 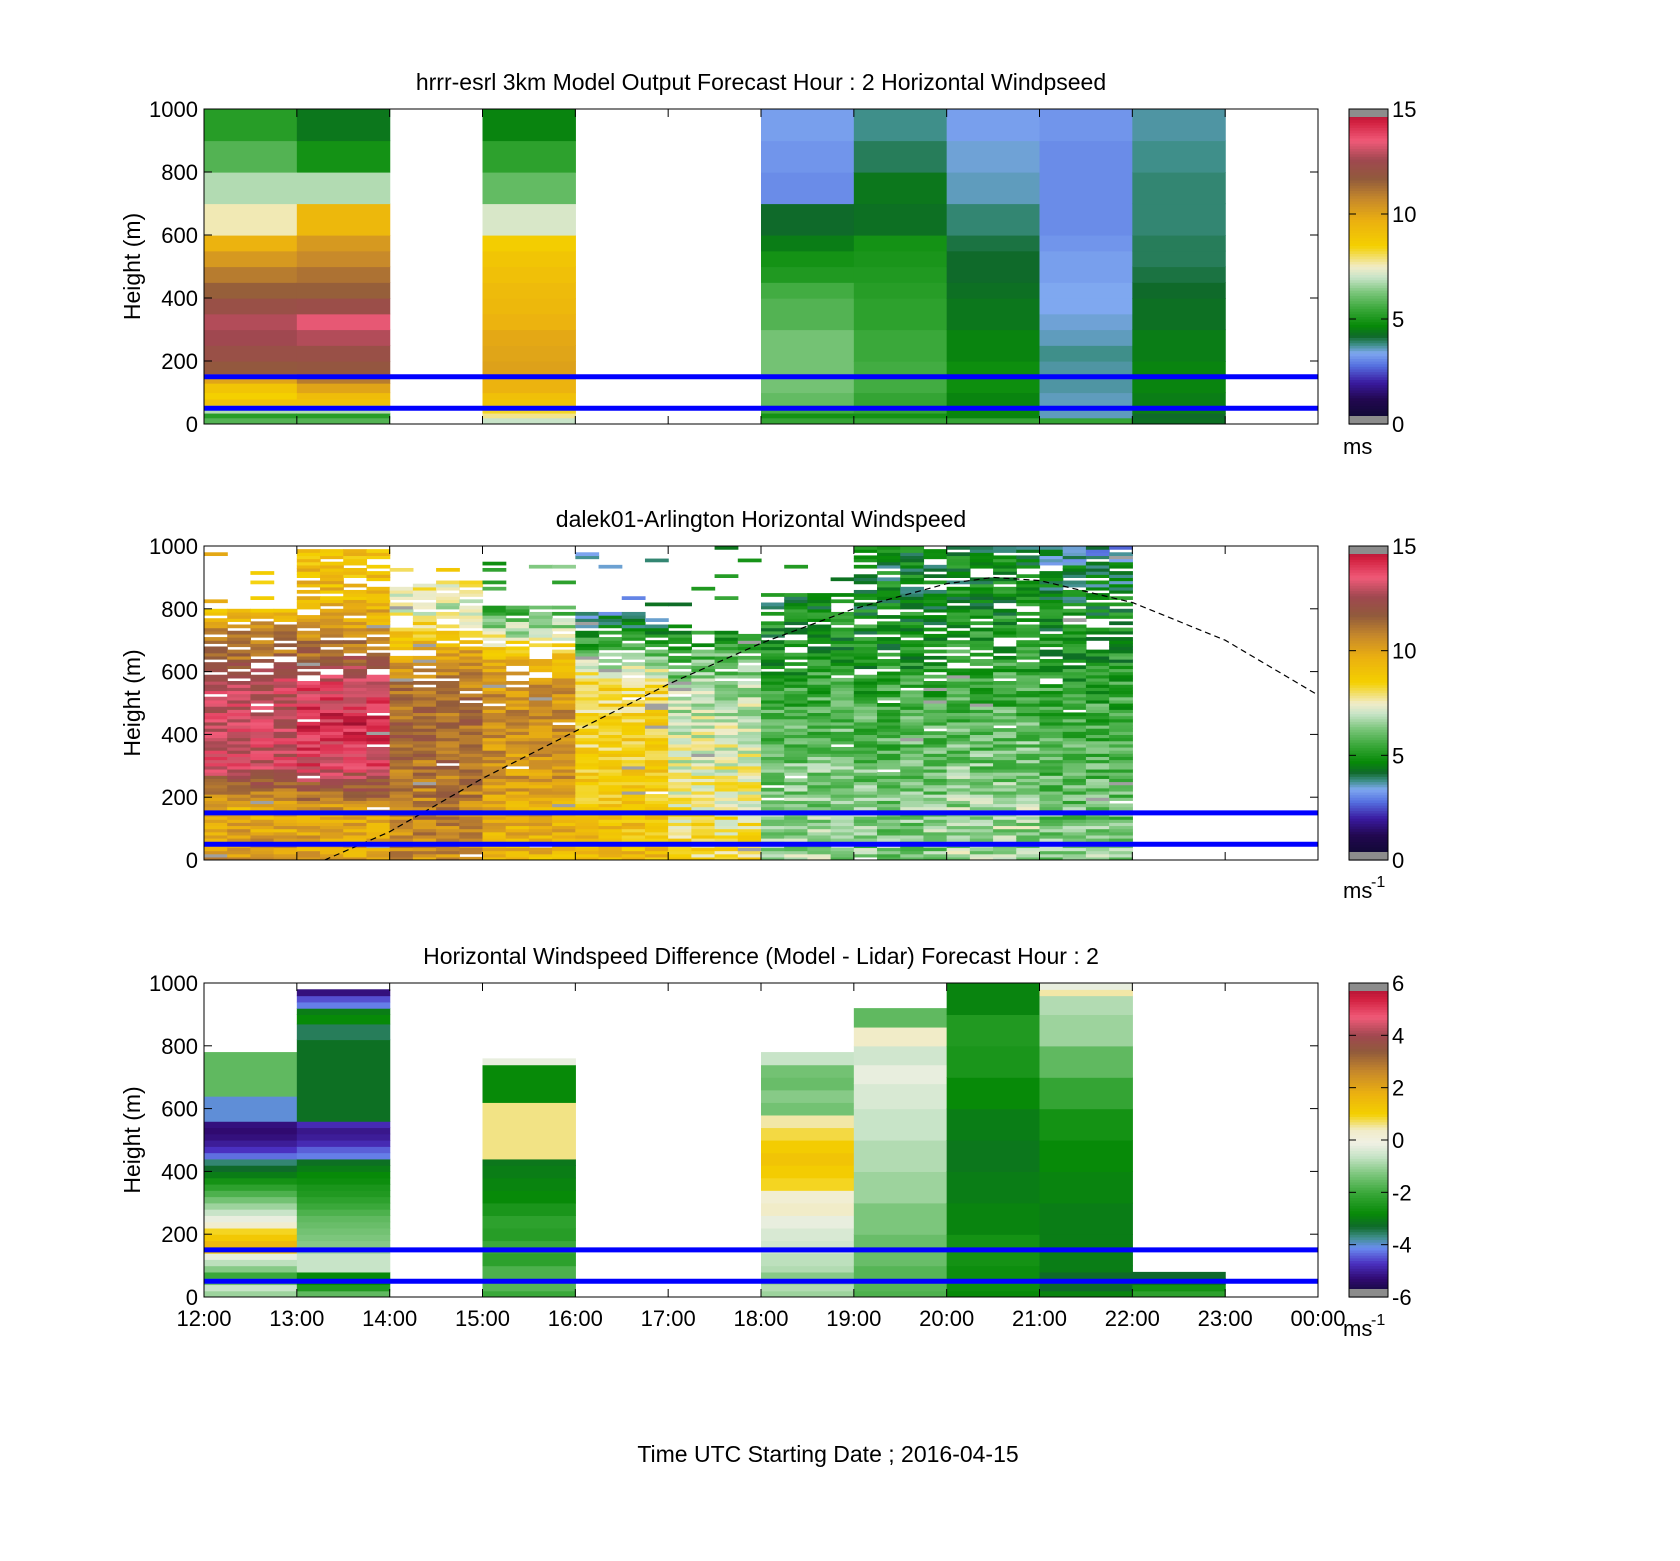 I want to click on dashed-curve, so click(x=821, y=718).